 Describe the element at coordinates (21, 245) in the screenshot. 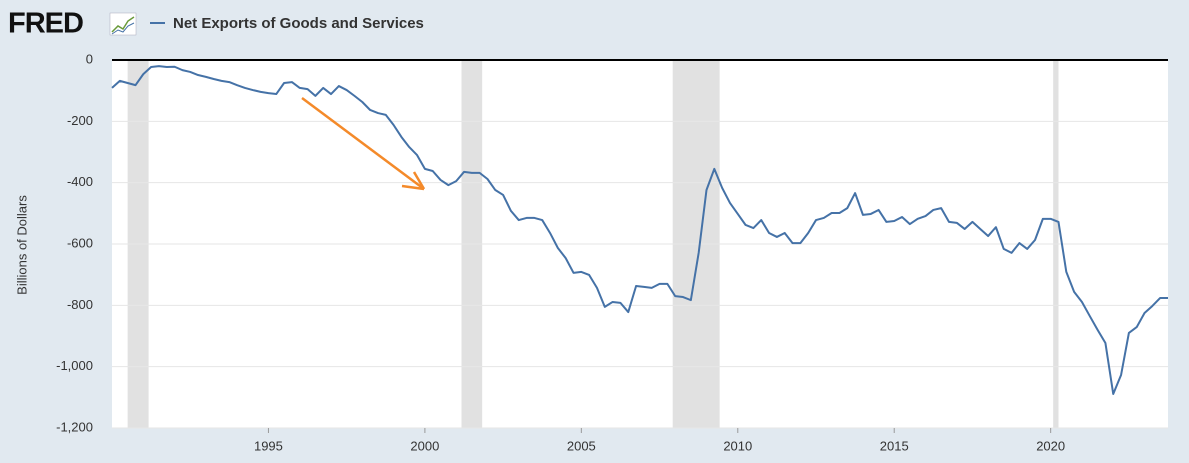

I see `y-axis-label: Billions of Dollars` at that location.